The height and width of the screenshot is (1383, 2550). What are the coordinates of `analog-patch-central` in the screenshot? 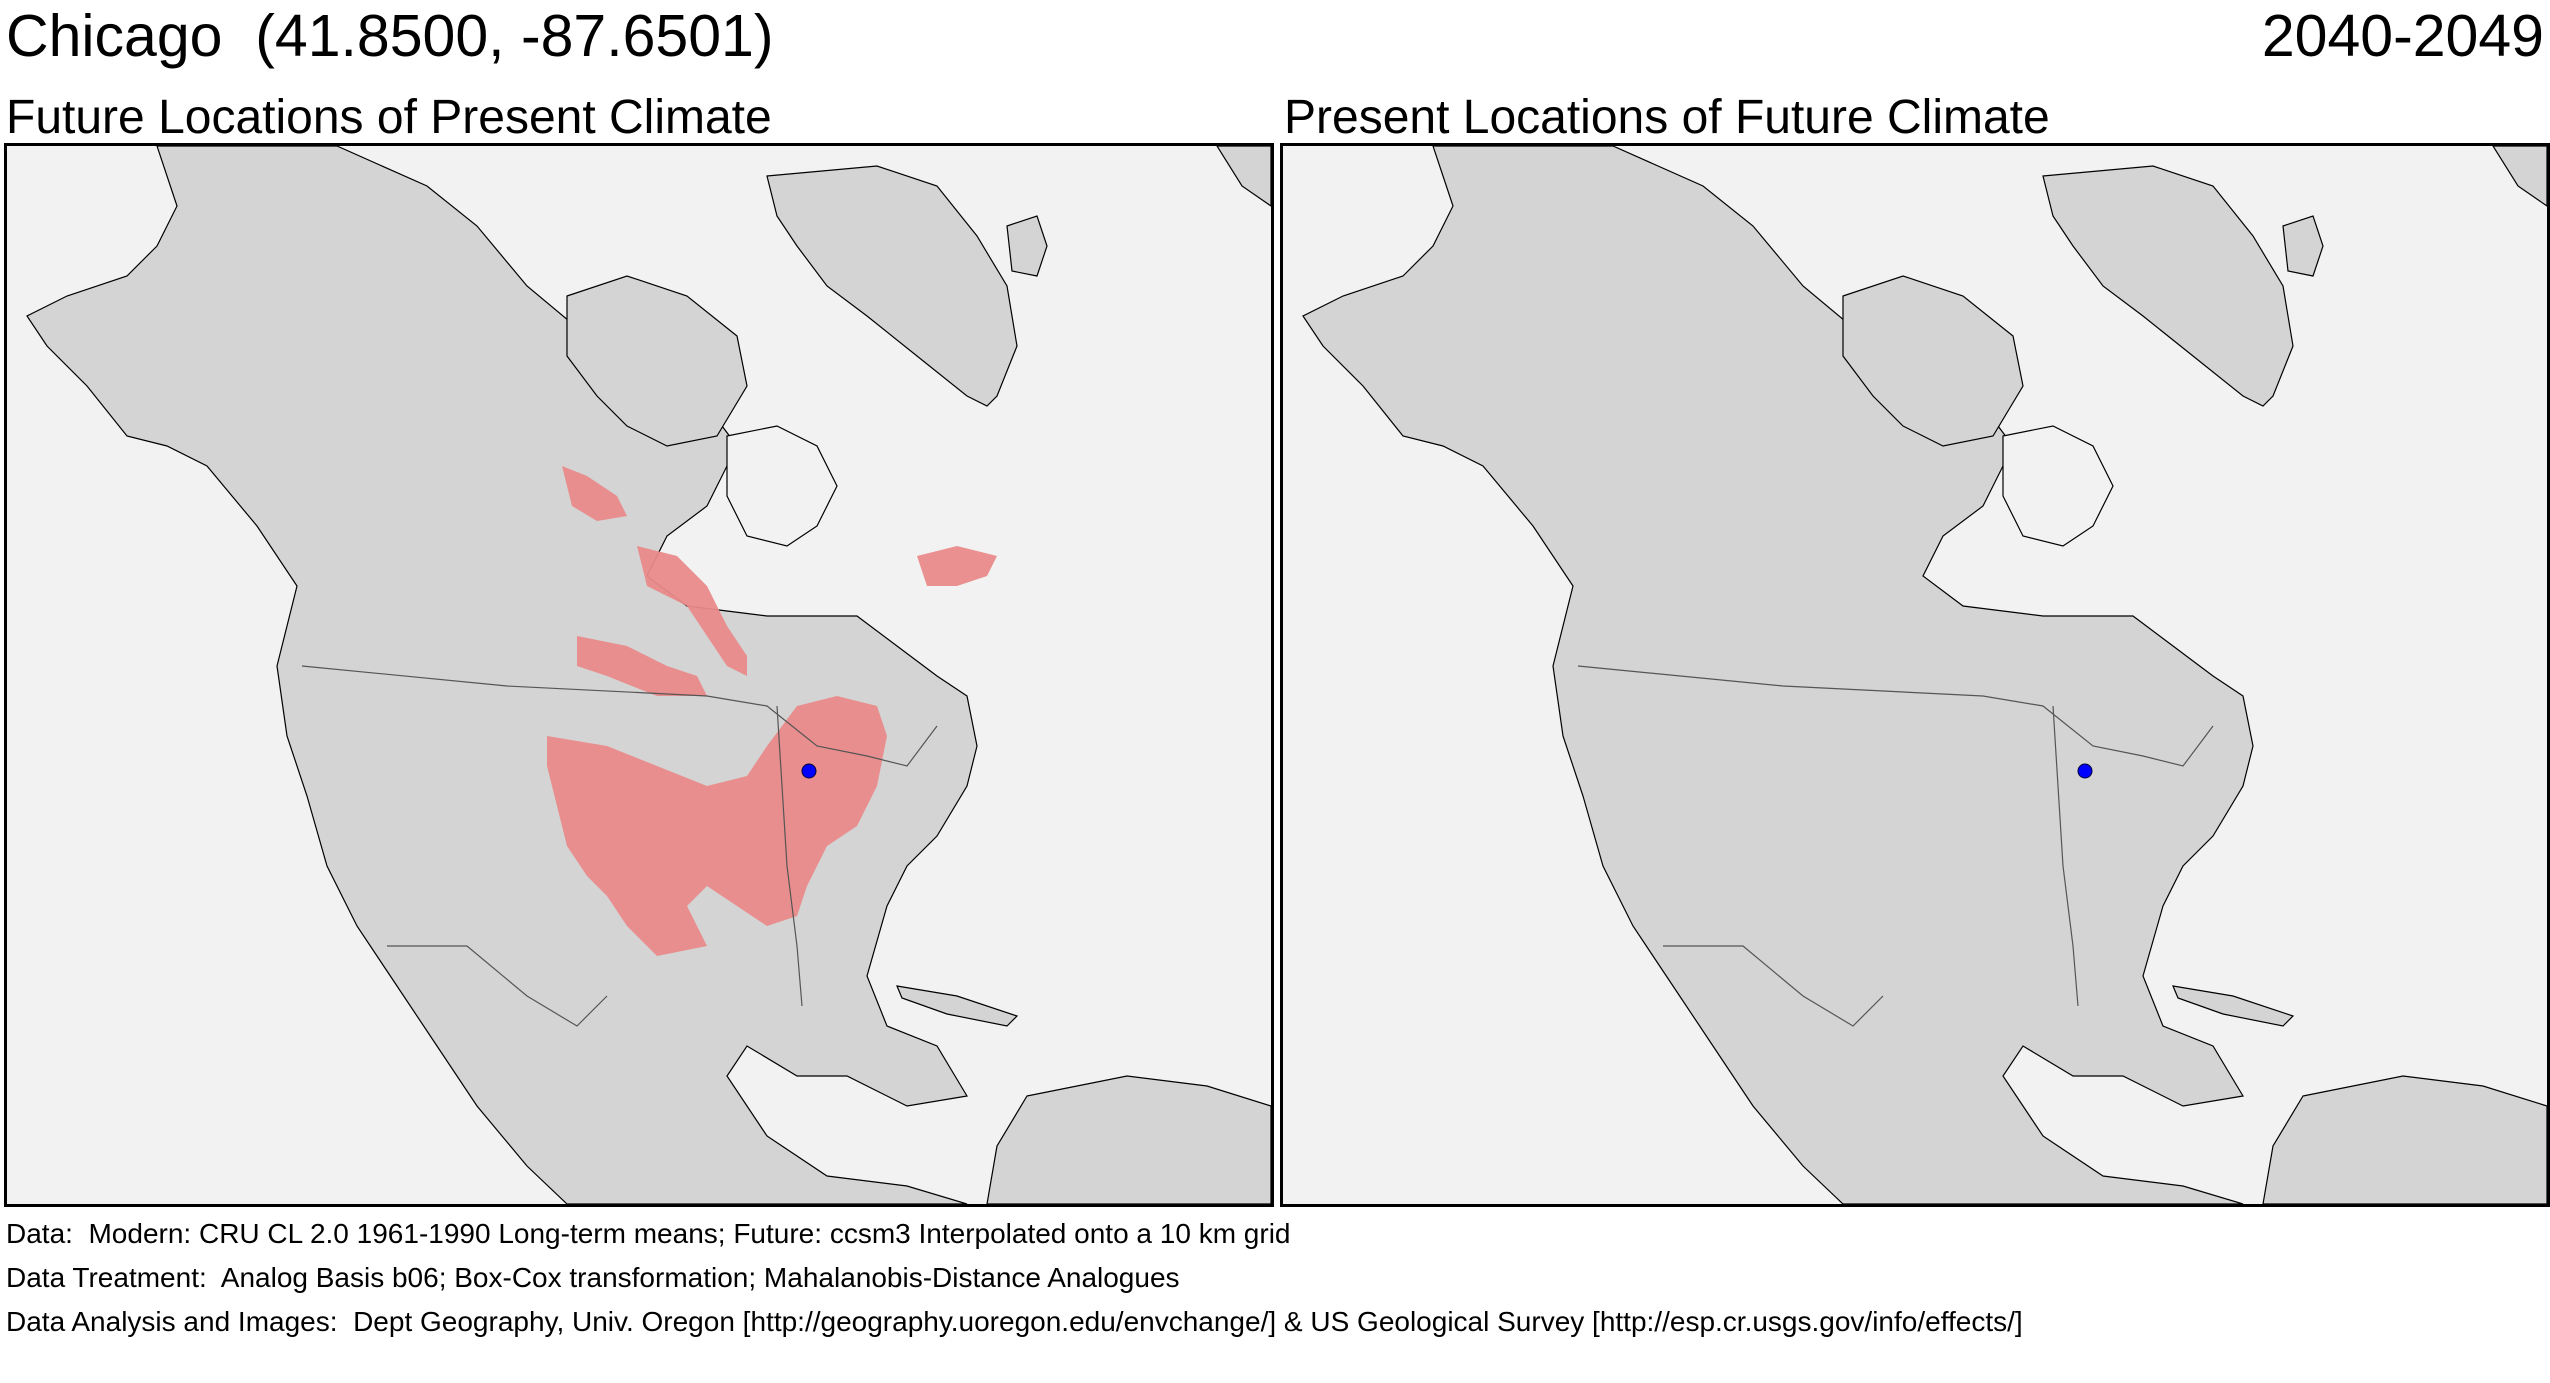 It's located at (692, 611).